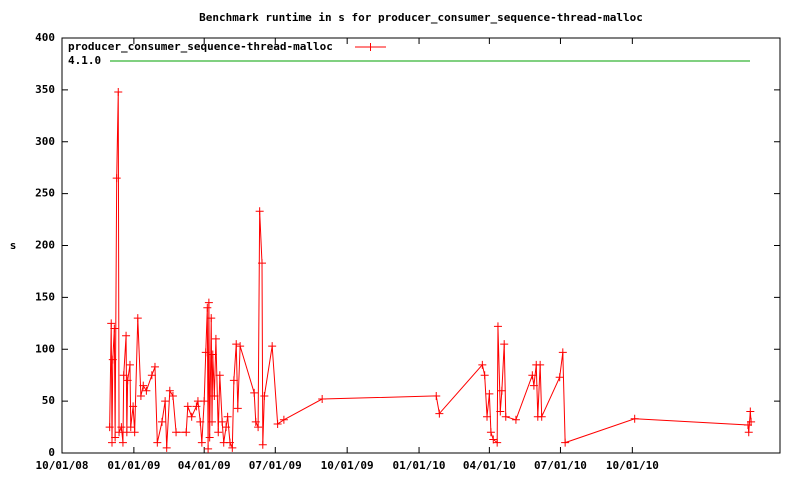  What do you see at coordinates (45, 37) in the screenshot?
I see `y-tick-label: 400` at bounding box center [45, 37].